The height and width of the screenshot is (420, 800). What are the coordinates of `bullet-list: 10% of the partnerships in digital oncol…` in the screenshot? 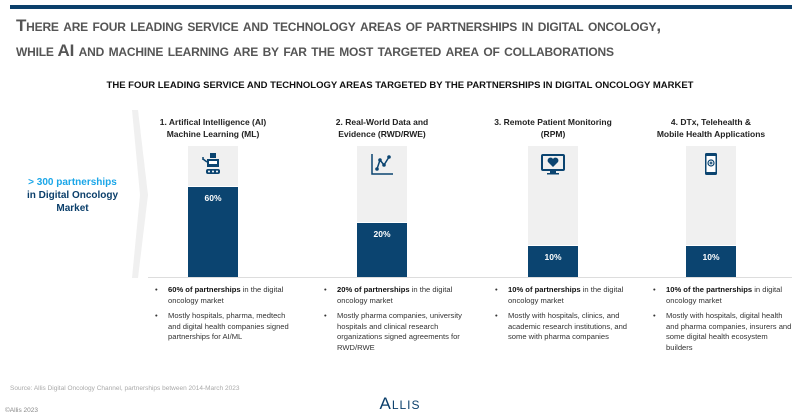 It's located at (723, 321).